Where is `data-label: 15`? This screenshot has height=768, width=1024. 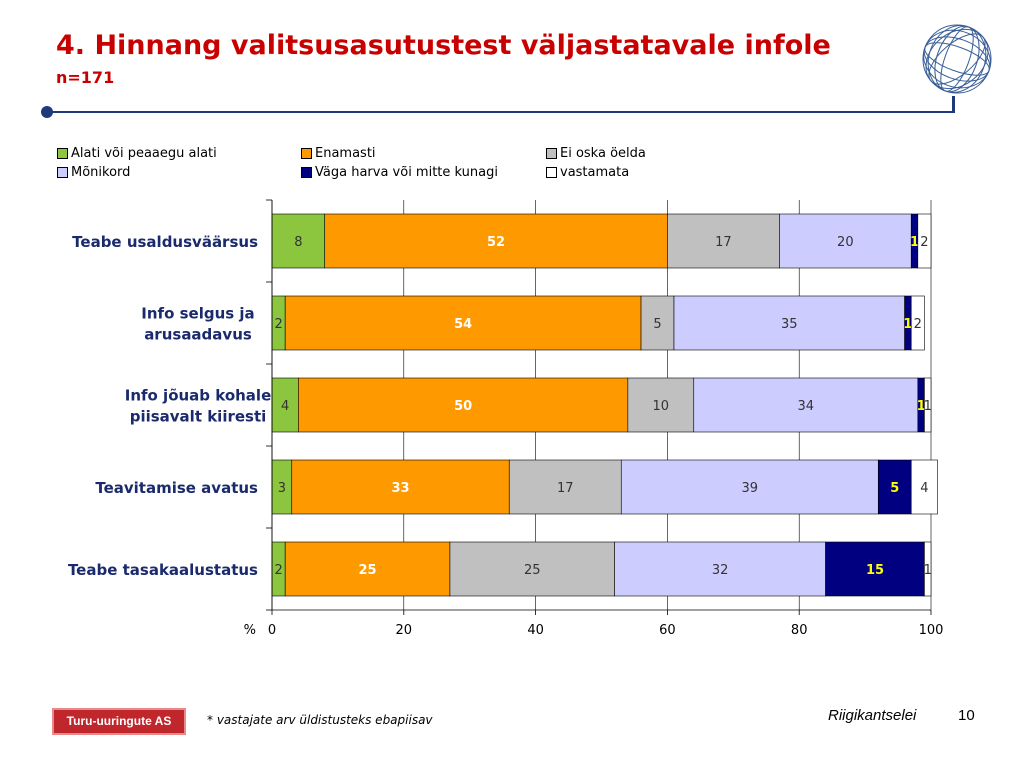 data-label: 15 is located at coordinates (875, 570).